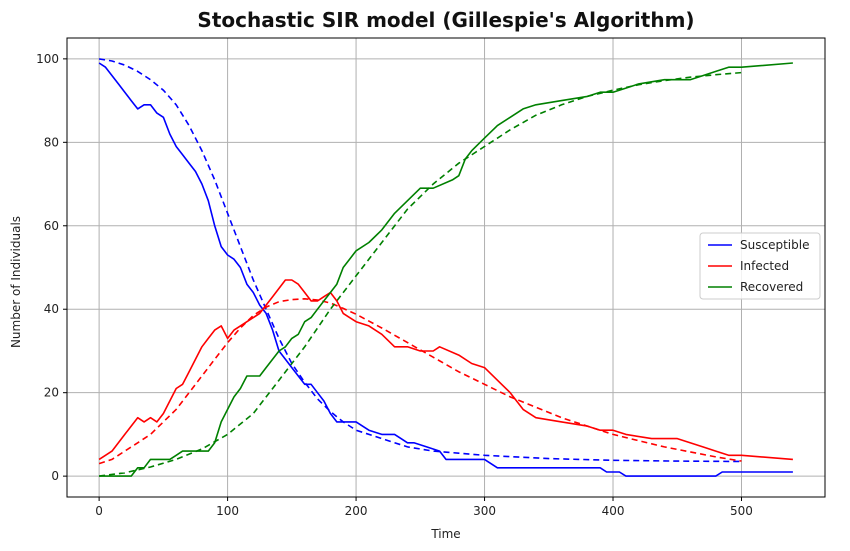 Image resolution: width=850 pixels, height=551 pixels. Describe the element at coordinates (445, 534) in the screenshot. I see `x-axis-label: Time` at that location.